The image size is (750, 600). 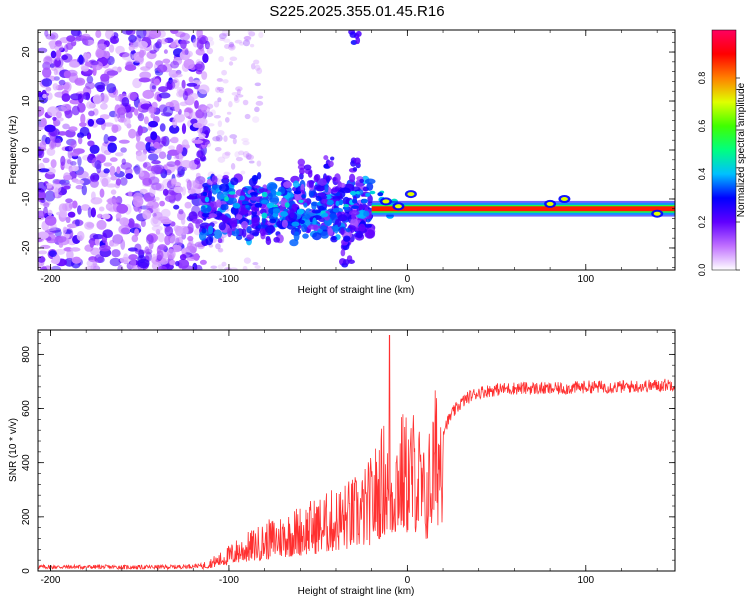 I want to click on snr-y-tick-label: 800, so click(x=26, y=354).